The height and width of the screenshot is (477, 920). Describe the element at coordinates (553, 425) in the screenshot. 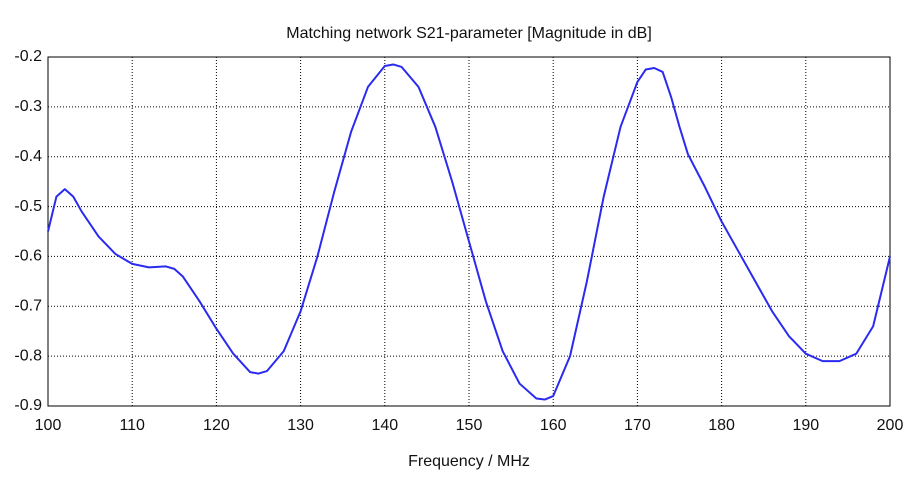

I see `x-tick-label: 160` at that location.